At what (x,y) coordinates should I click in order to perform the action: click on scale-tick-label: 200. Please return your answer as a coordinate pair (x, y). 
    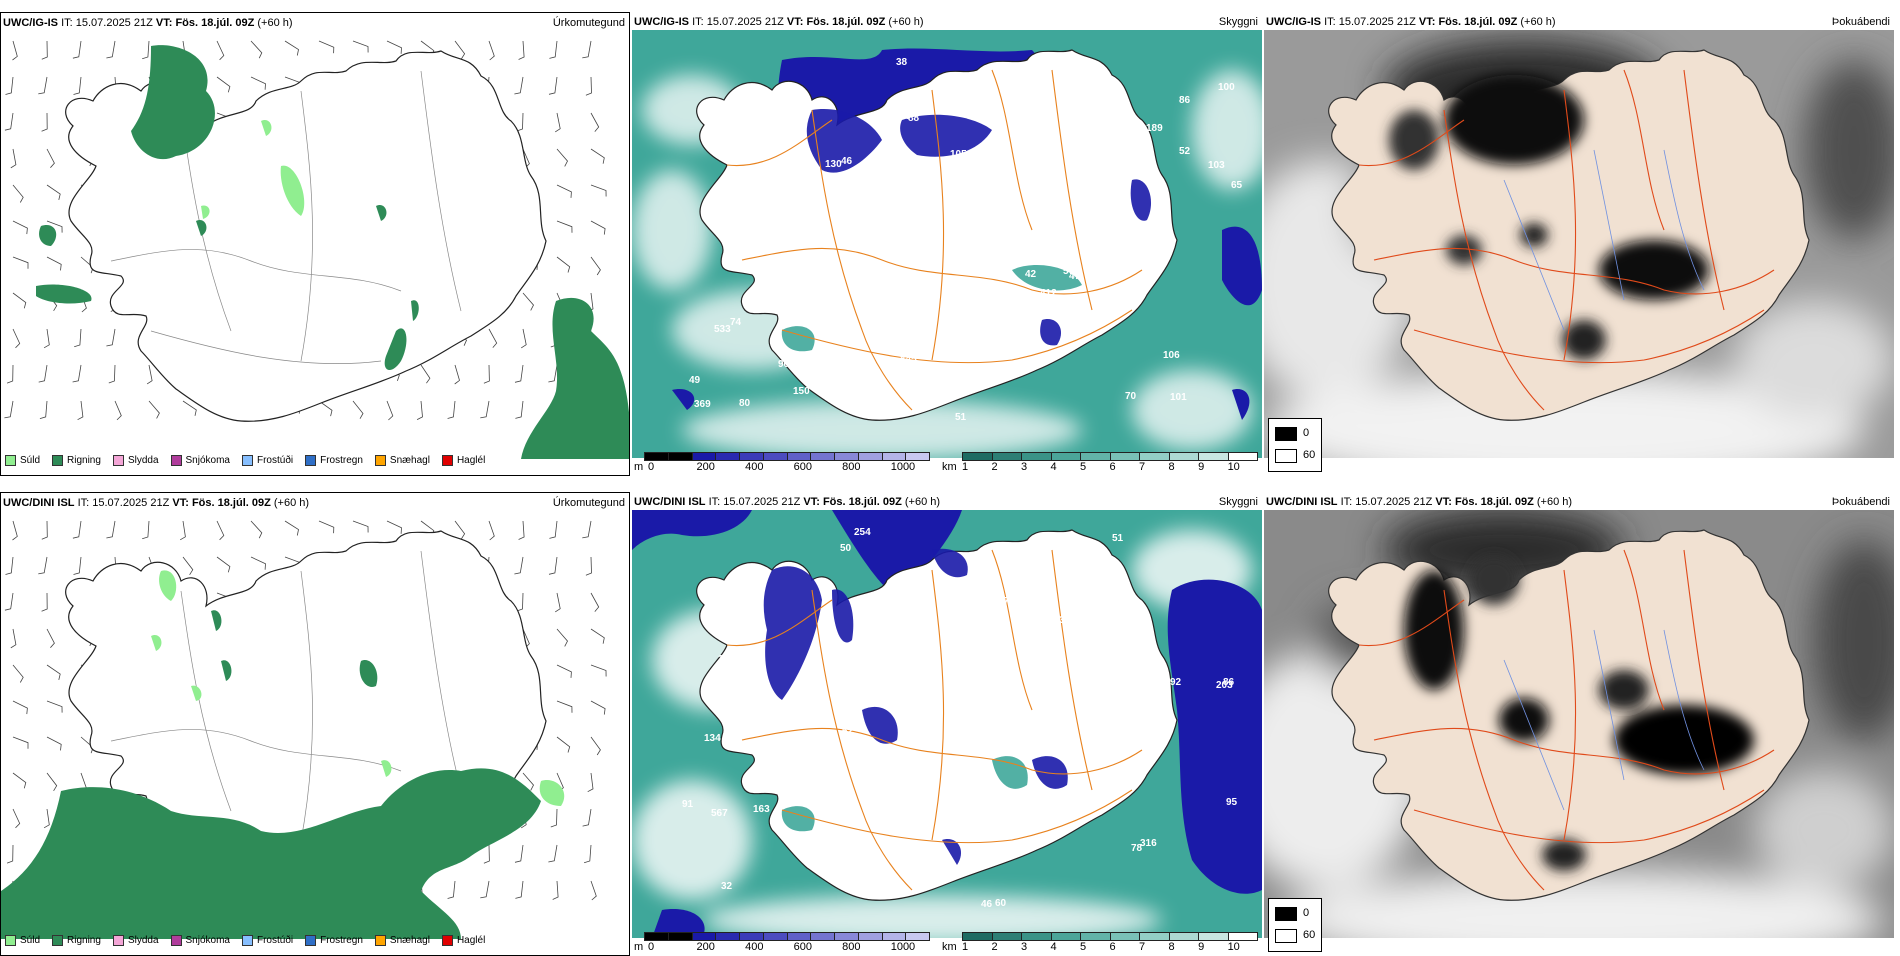
    Looking at the image, I should click on (705, 947).